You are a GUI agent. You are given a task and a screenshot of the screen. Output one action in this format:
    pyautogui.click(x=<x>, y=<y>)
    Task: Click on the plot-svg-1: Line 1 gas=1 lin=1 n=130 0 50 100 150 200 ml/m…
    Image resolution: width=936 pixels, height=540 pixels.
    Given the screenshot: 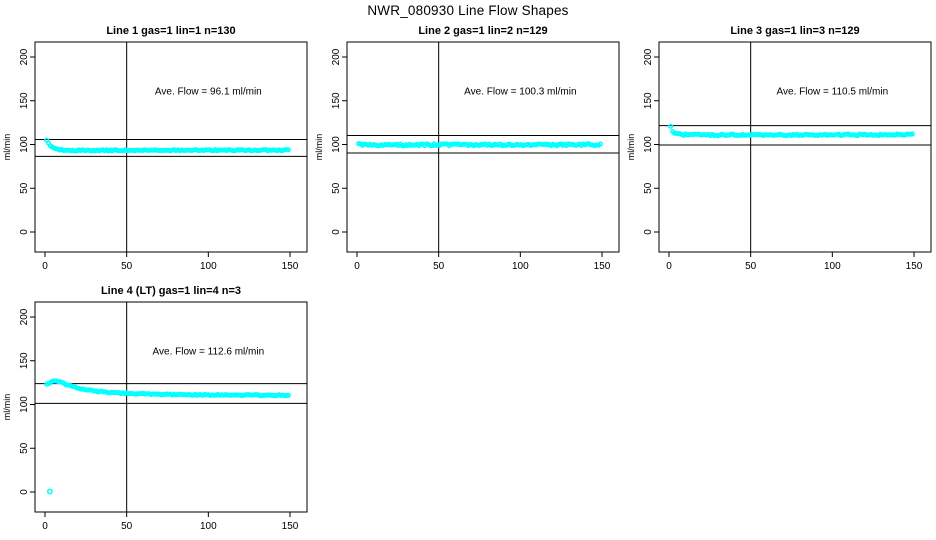 What is the action you would take?
    pyautogui.click(x=155, y=148)
    